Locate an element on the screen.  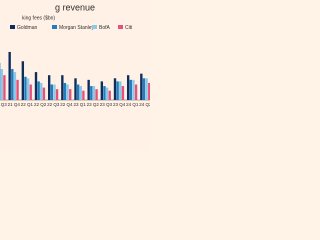
x-tick-label: 24 Q2 is located at coordinates (144, 104).